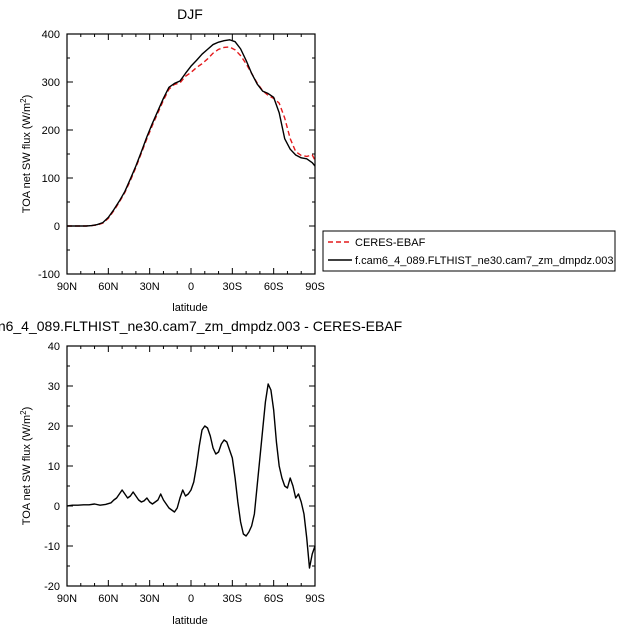  I want to click on bottom-chart-ylabel-end: ), so click(27, 409).